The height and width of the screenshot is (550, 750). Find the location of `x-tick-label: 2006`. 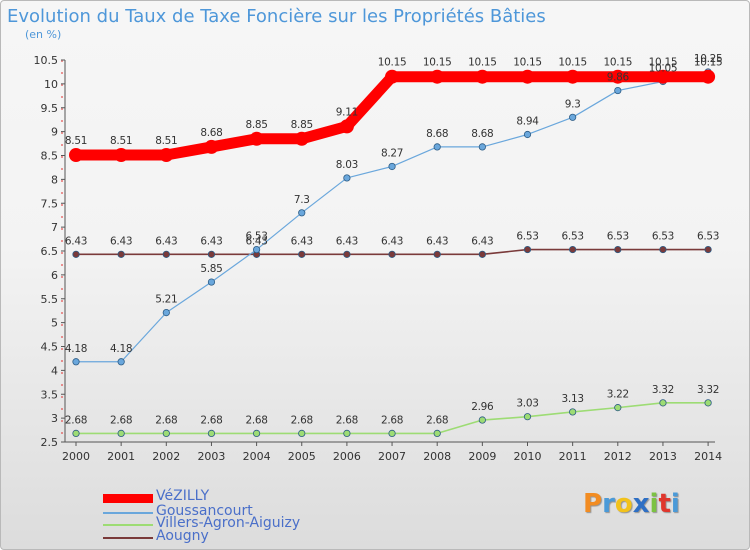

x-tick-label: 2006 is located at coordinates (347, 456).